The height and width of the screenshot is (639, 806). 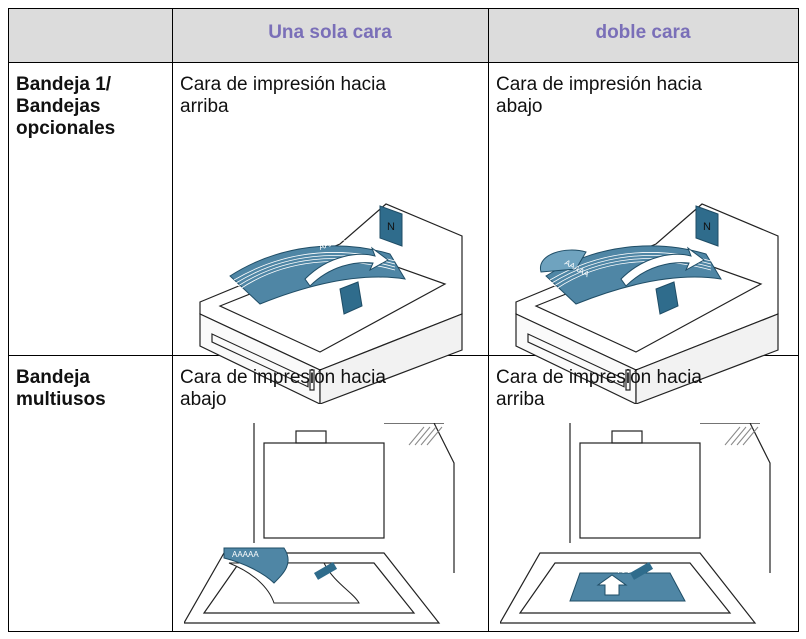 I want to click on row-label: Bandeja multiusos, so click(x=90, y=383).